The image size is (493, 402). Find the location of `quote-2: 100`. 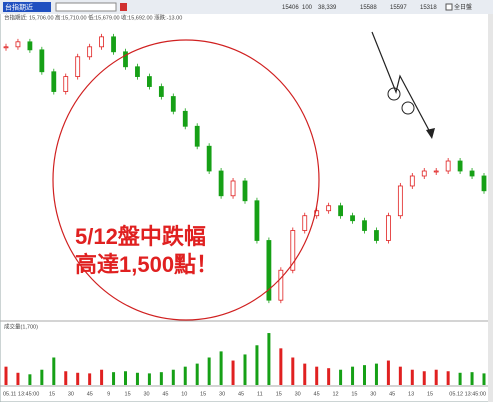

quote-2: 100 is located at coordinates (307, 8).